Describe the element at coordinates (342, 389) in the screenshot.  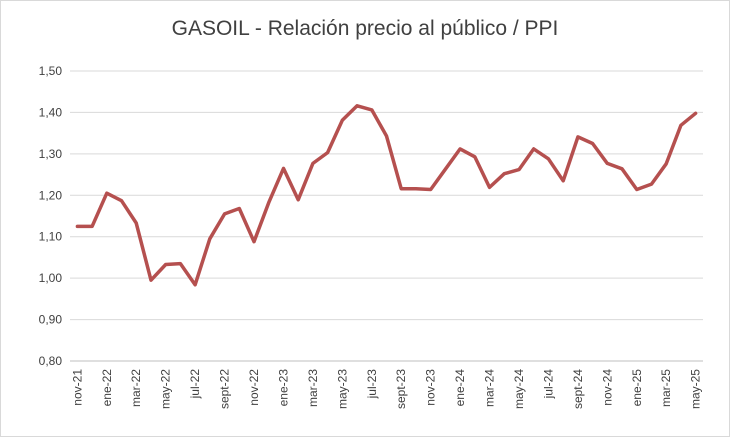
I see `x-tick-label: may-23` at that location.